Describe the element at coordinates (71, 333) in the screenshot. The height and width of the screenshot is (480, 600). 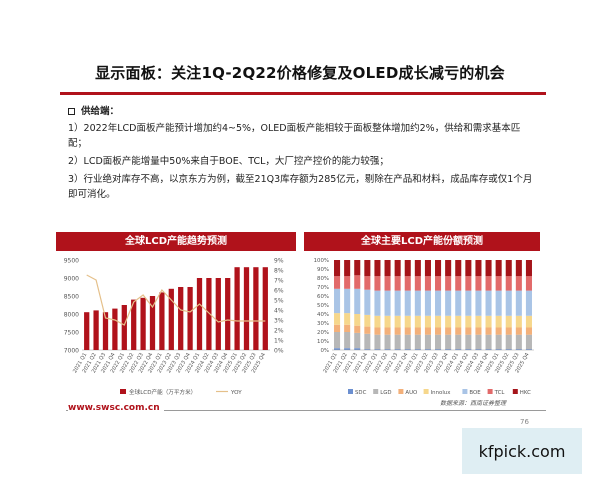
I see `y-tick-label: 7500` at that location.